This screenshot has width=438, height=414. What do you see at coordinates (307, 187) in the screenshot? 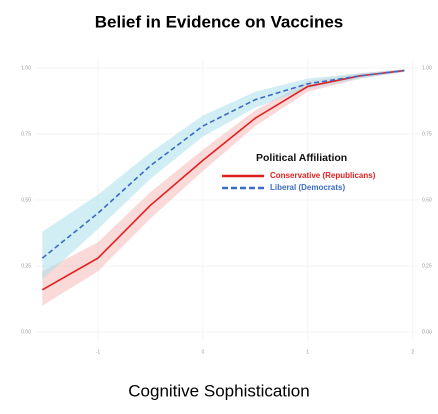
I see `legend-label: Liberal (Democrats)` at bounding box center [307, 187].